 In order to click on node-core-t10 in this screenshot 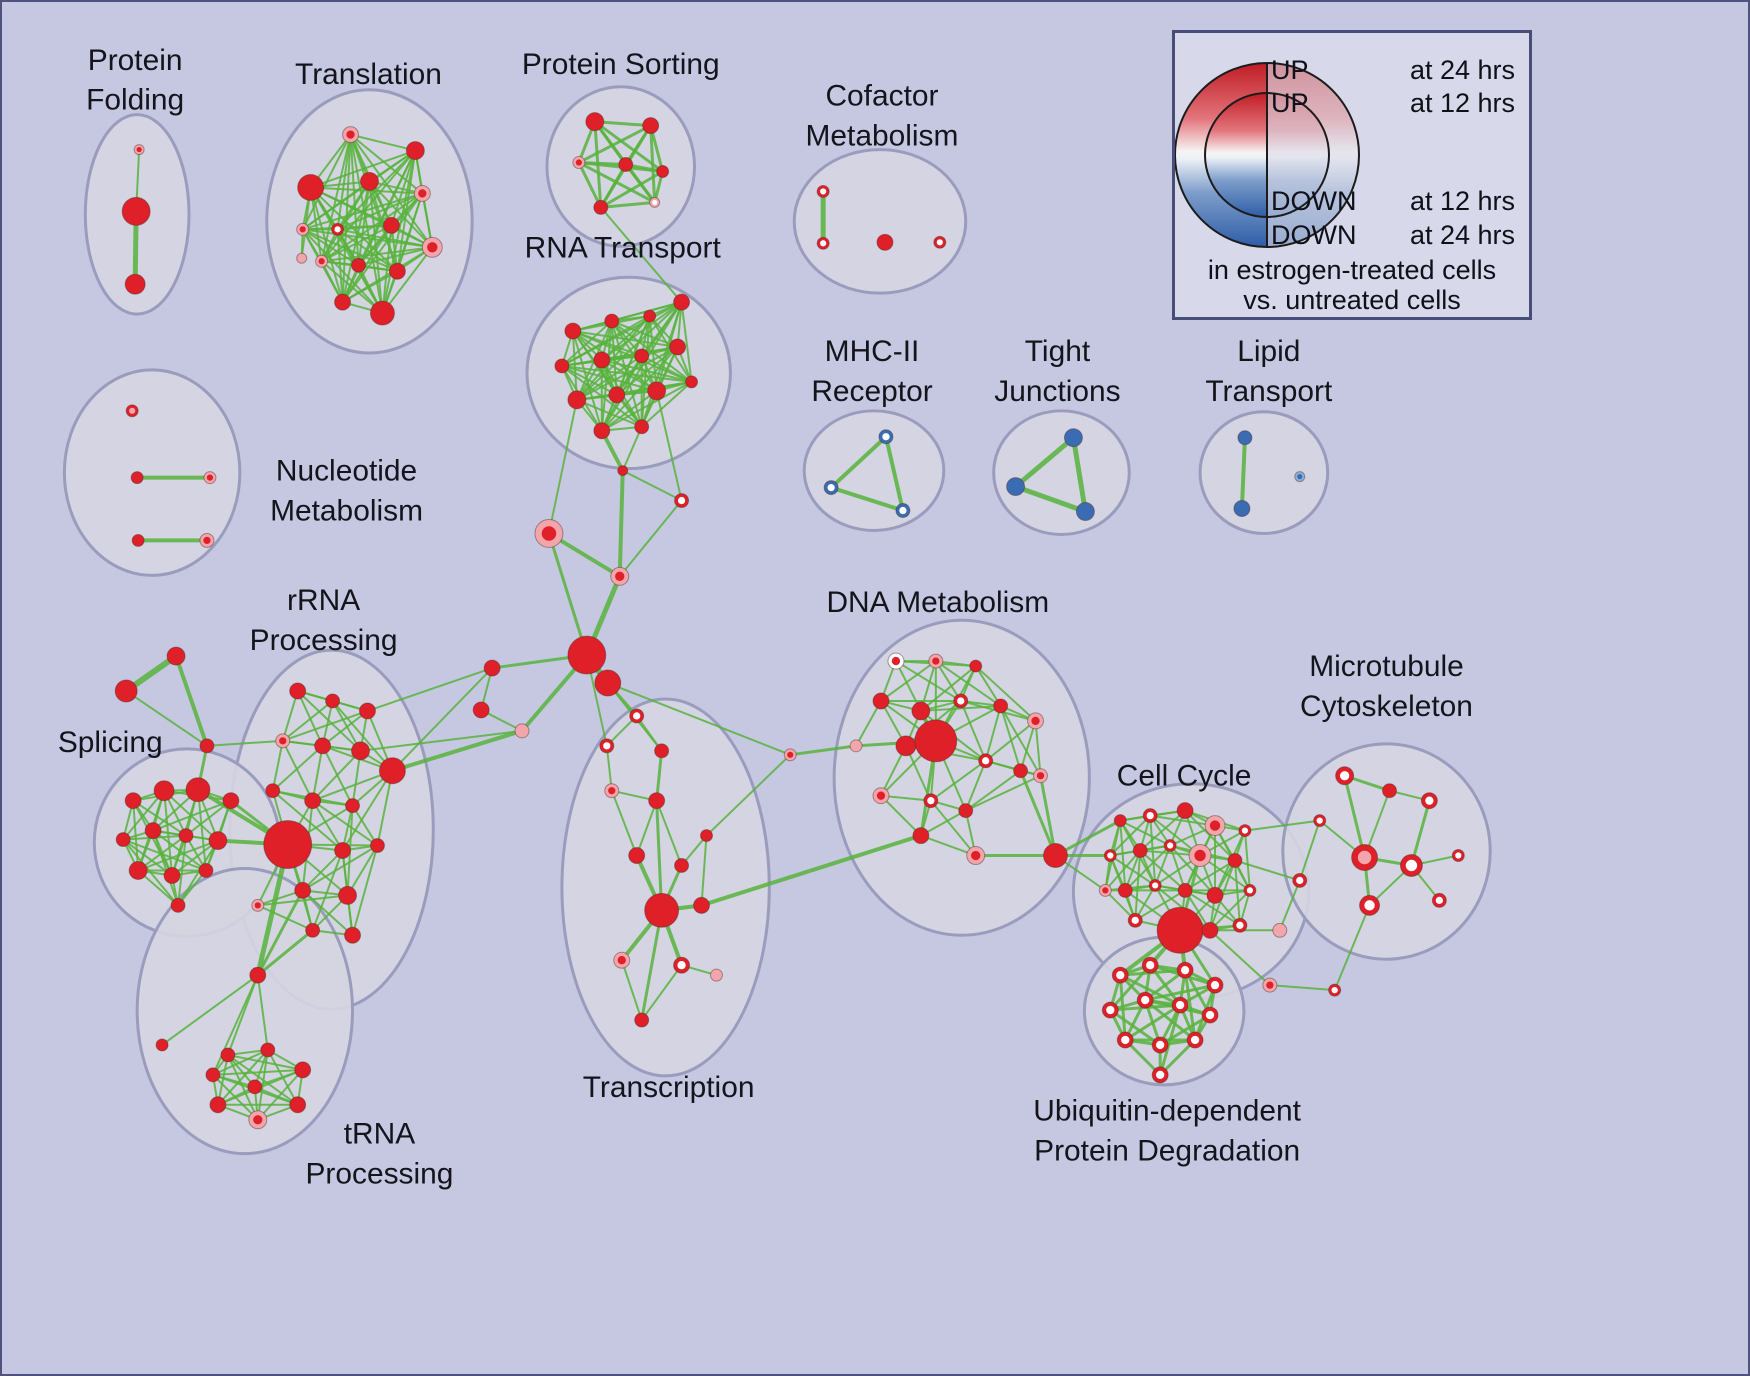, I will do `click(321, 261)`.